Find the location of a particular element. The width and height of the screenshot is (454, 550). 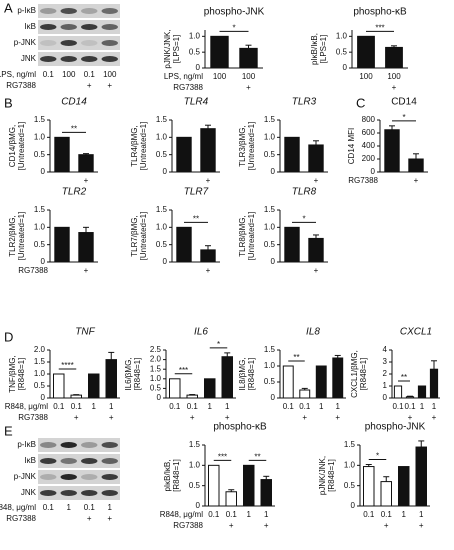

x-tick-label: 100 is located at coordinates (366, 76).